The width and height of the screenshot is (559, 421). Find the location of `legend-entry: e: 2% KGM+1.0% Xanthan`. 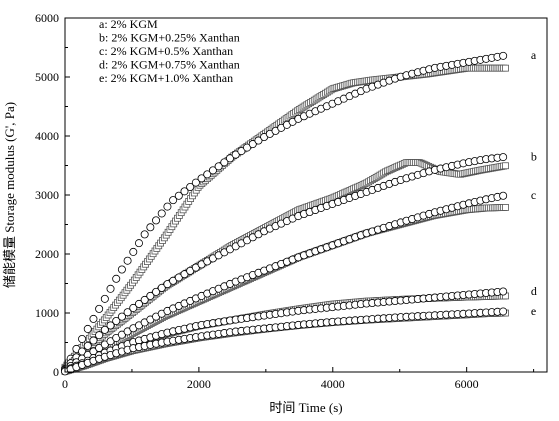

legend-entry: e: 2% KGM+1.0% Xanthan is located at coordinates (166, 78).